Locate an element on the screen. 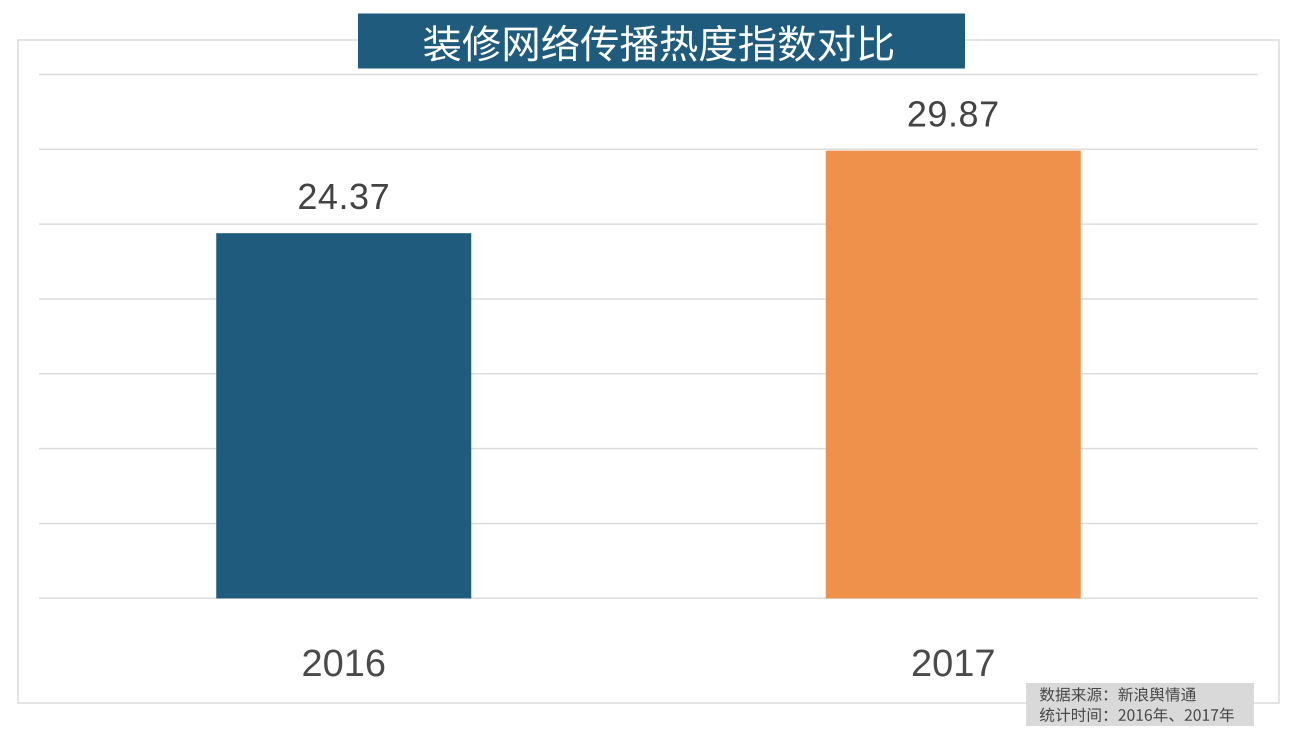 Image resolution: width=1296 pixels, height=741 pixels. svg-text: 24.37 is located at coordinates (343, 196).